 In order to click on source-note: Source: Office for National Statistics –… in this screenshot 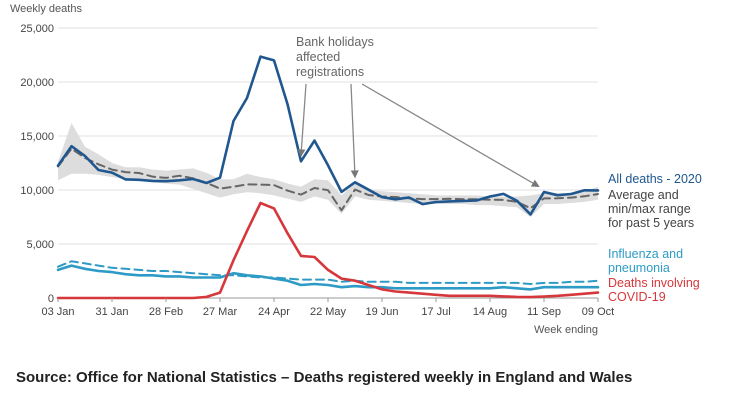, I will do `click(324, 377)`.